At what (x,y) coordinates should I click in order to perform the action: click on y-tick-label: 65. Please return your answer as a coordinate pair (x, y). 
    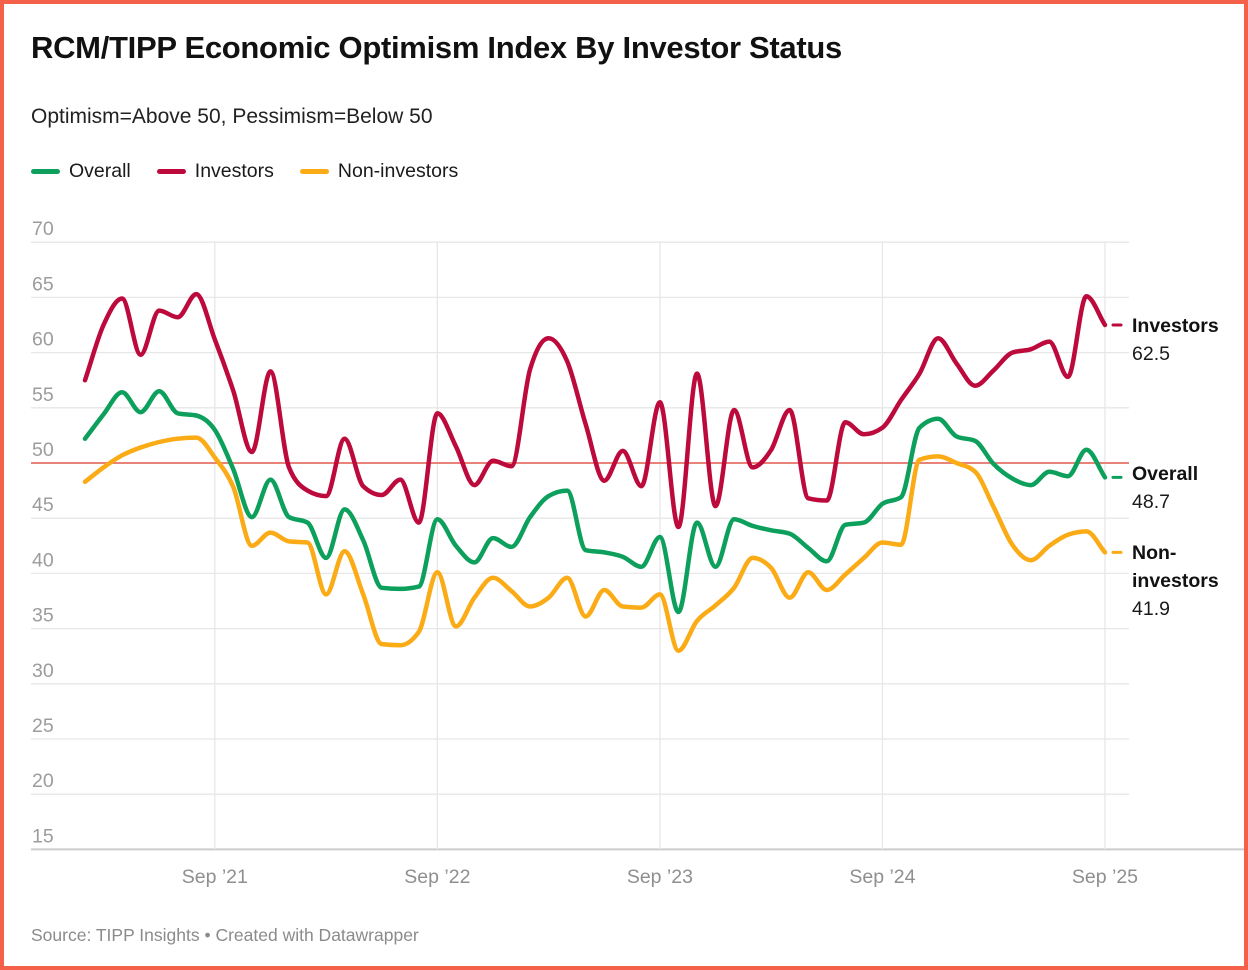
    Looking at the image, I should click on (43, 284).